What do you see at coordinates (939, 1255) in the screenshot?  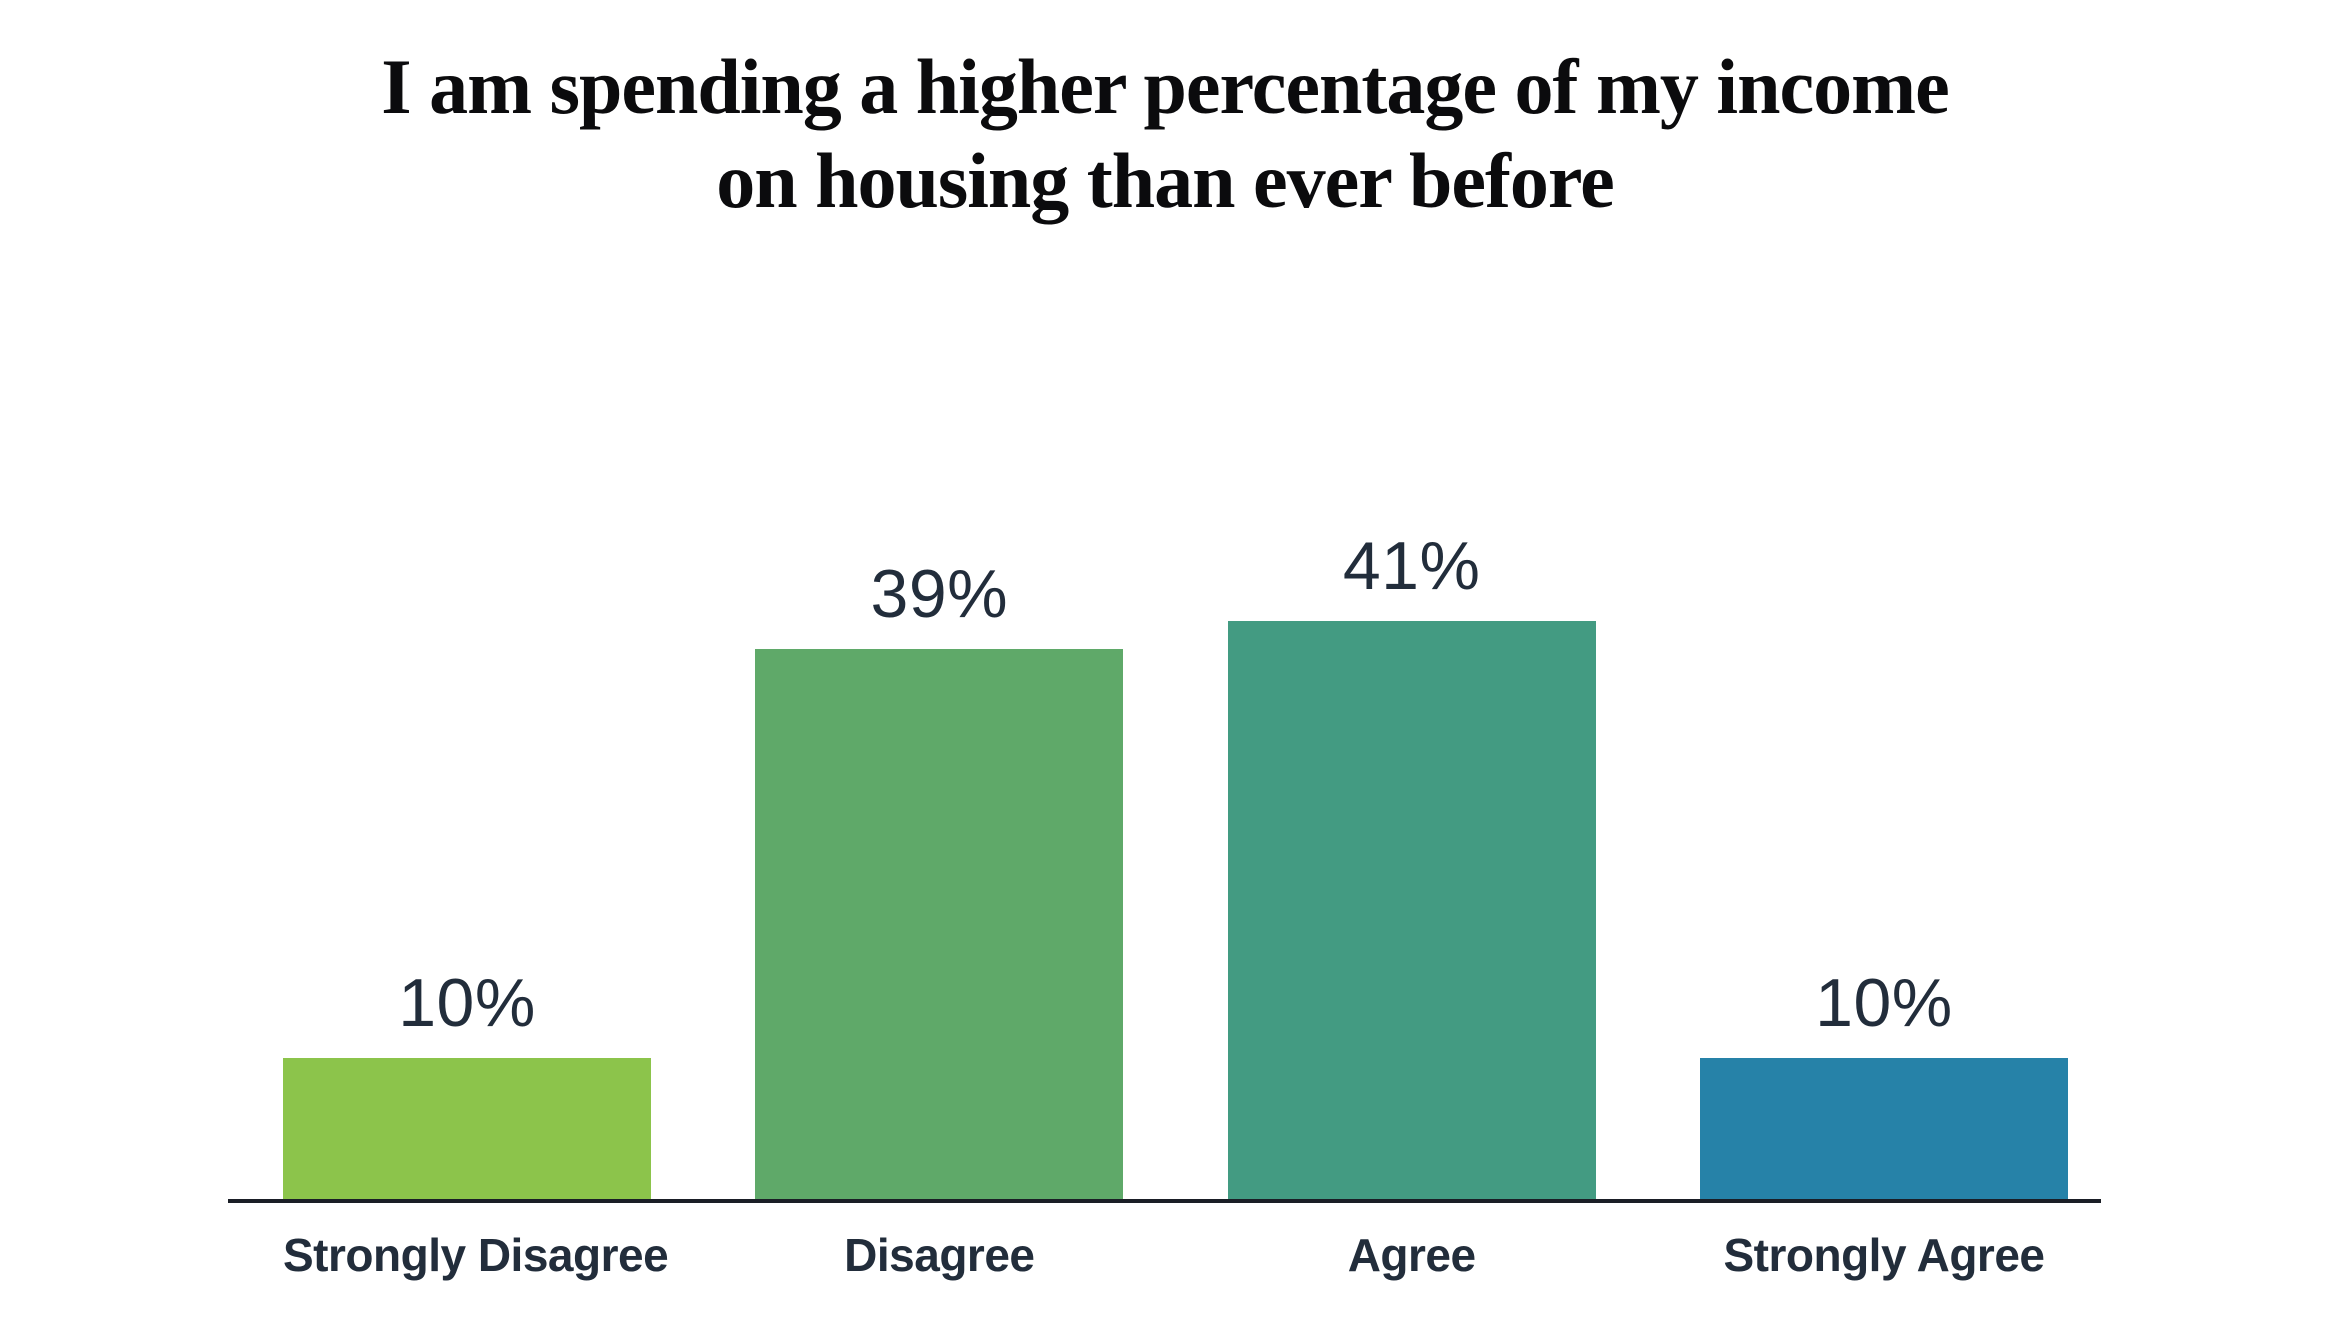 I see `x-axis-label-disagree: Disagree` at bounding box center [939, 1255].